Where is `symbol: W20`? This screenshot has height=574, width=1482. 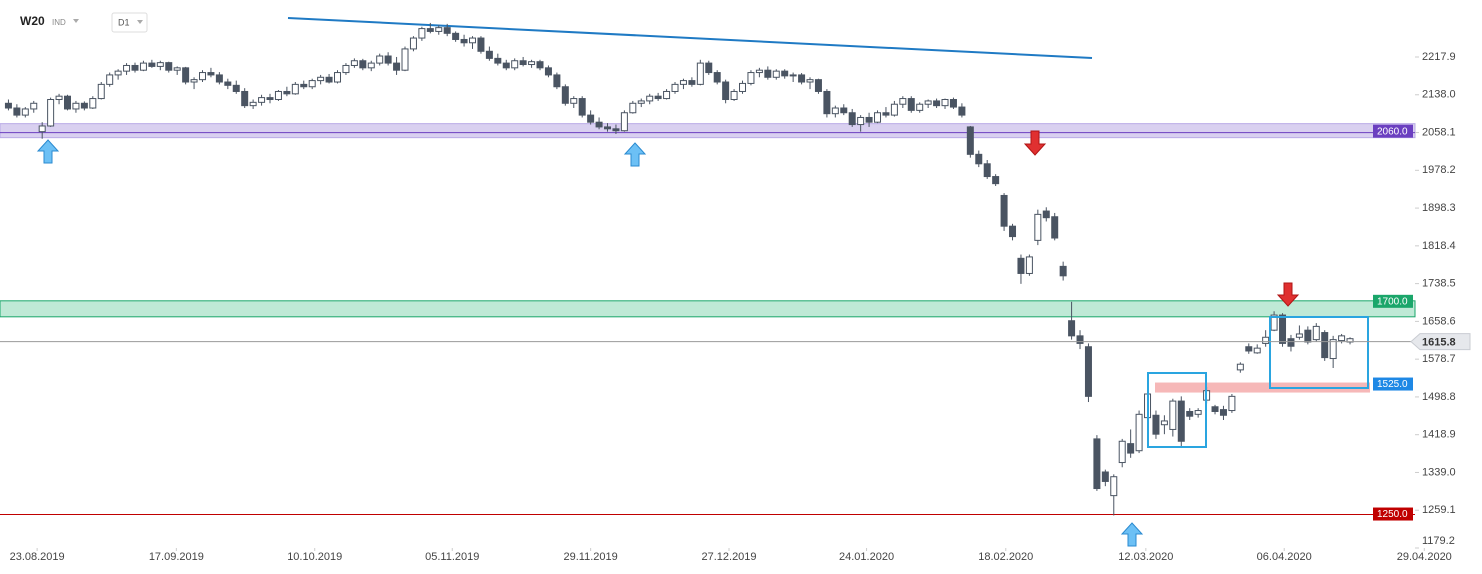
symbol: W20 is located at coordinates (32, 21).